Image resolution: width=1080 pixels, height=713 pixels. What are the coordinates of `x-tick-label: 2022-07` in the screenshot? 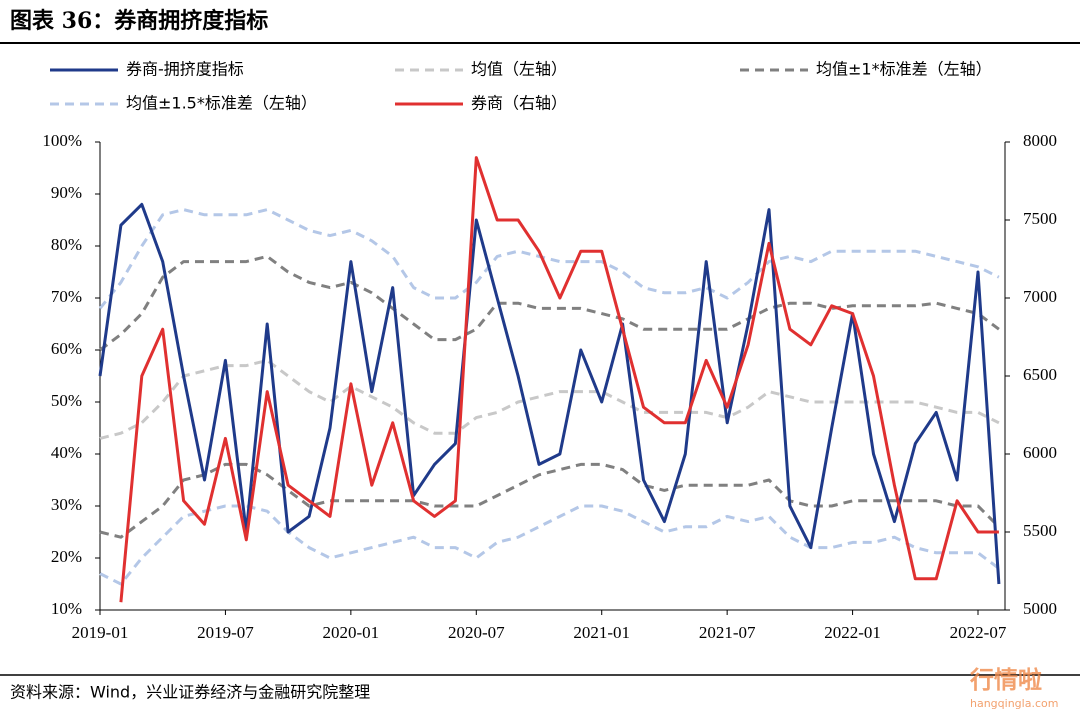 It's located at (978, 632).